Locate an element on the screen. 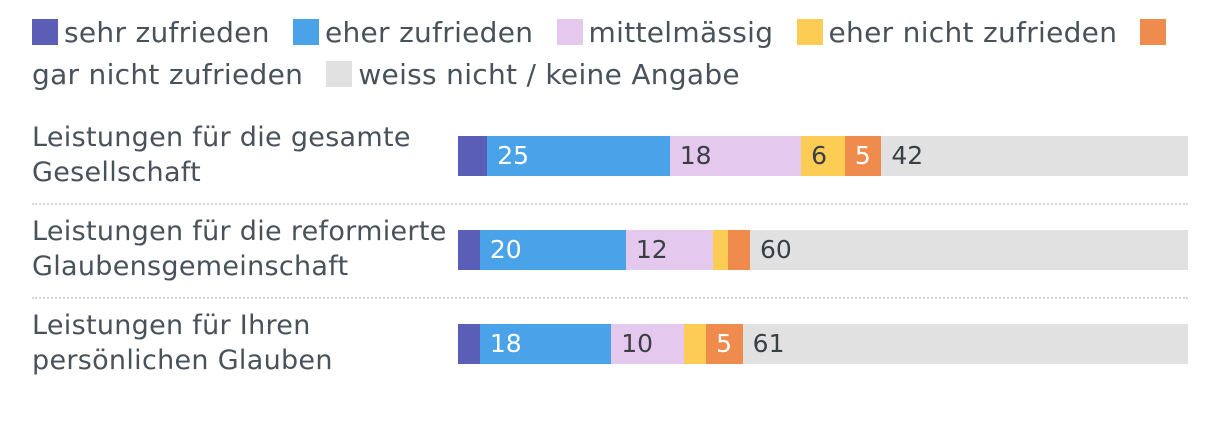 The image size is (1220, 432). legend-item-sehr: sehr zufrieden is located at coordinates (151, 32).